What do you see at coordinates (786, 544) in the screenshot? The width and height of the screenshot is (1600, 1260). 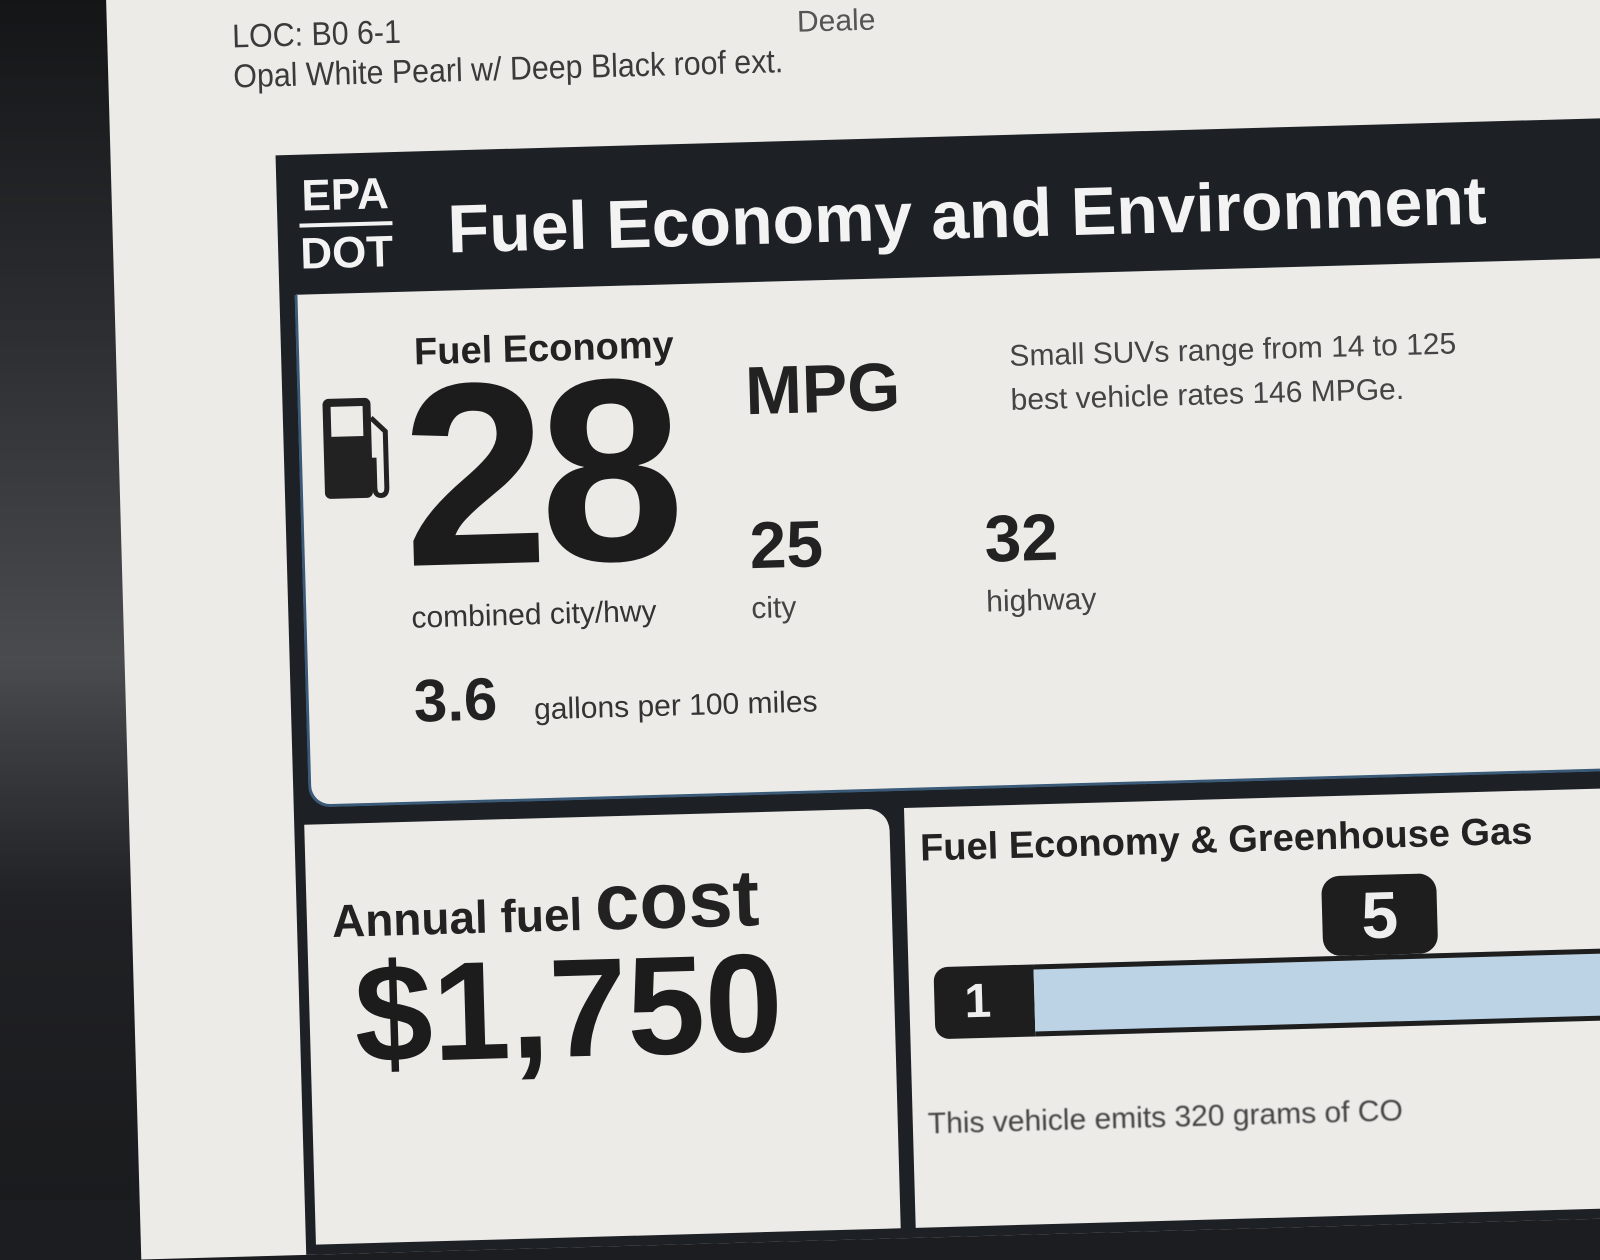 I see `city-mpg: 25` at bounding box center [786, 544].